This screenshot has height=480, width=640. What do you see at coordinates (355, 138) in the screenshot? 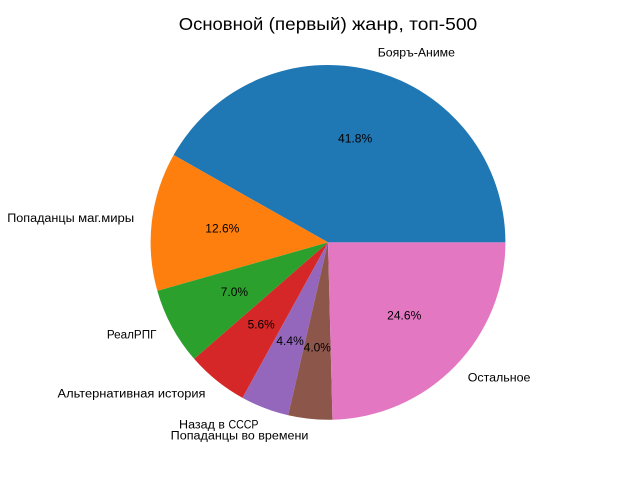
I see `svg-text: 41.8%` at bounding box center [355, 138].